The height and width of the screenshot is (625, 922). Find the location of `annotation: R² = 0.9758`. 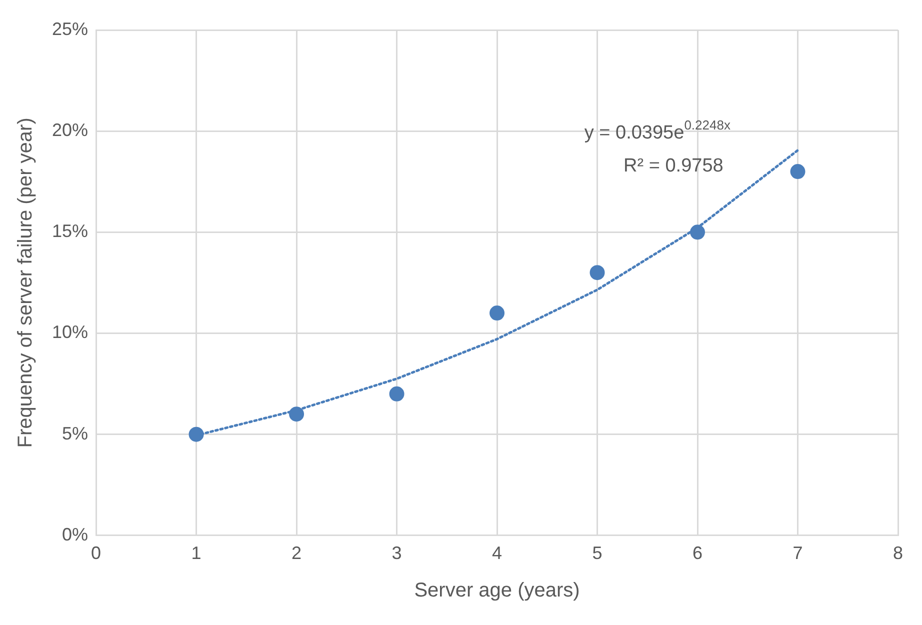

annotation: R² = 0.9758 is located at coordinates (674, 166).